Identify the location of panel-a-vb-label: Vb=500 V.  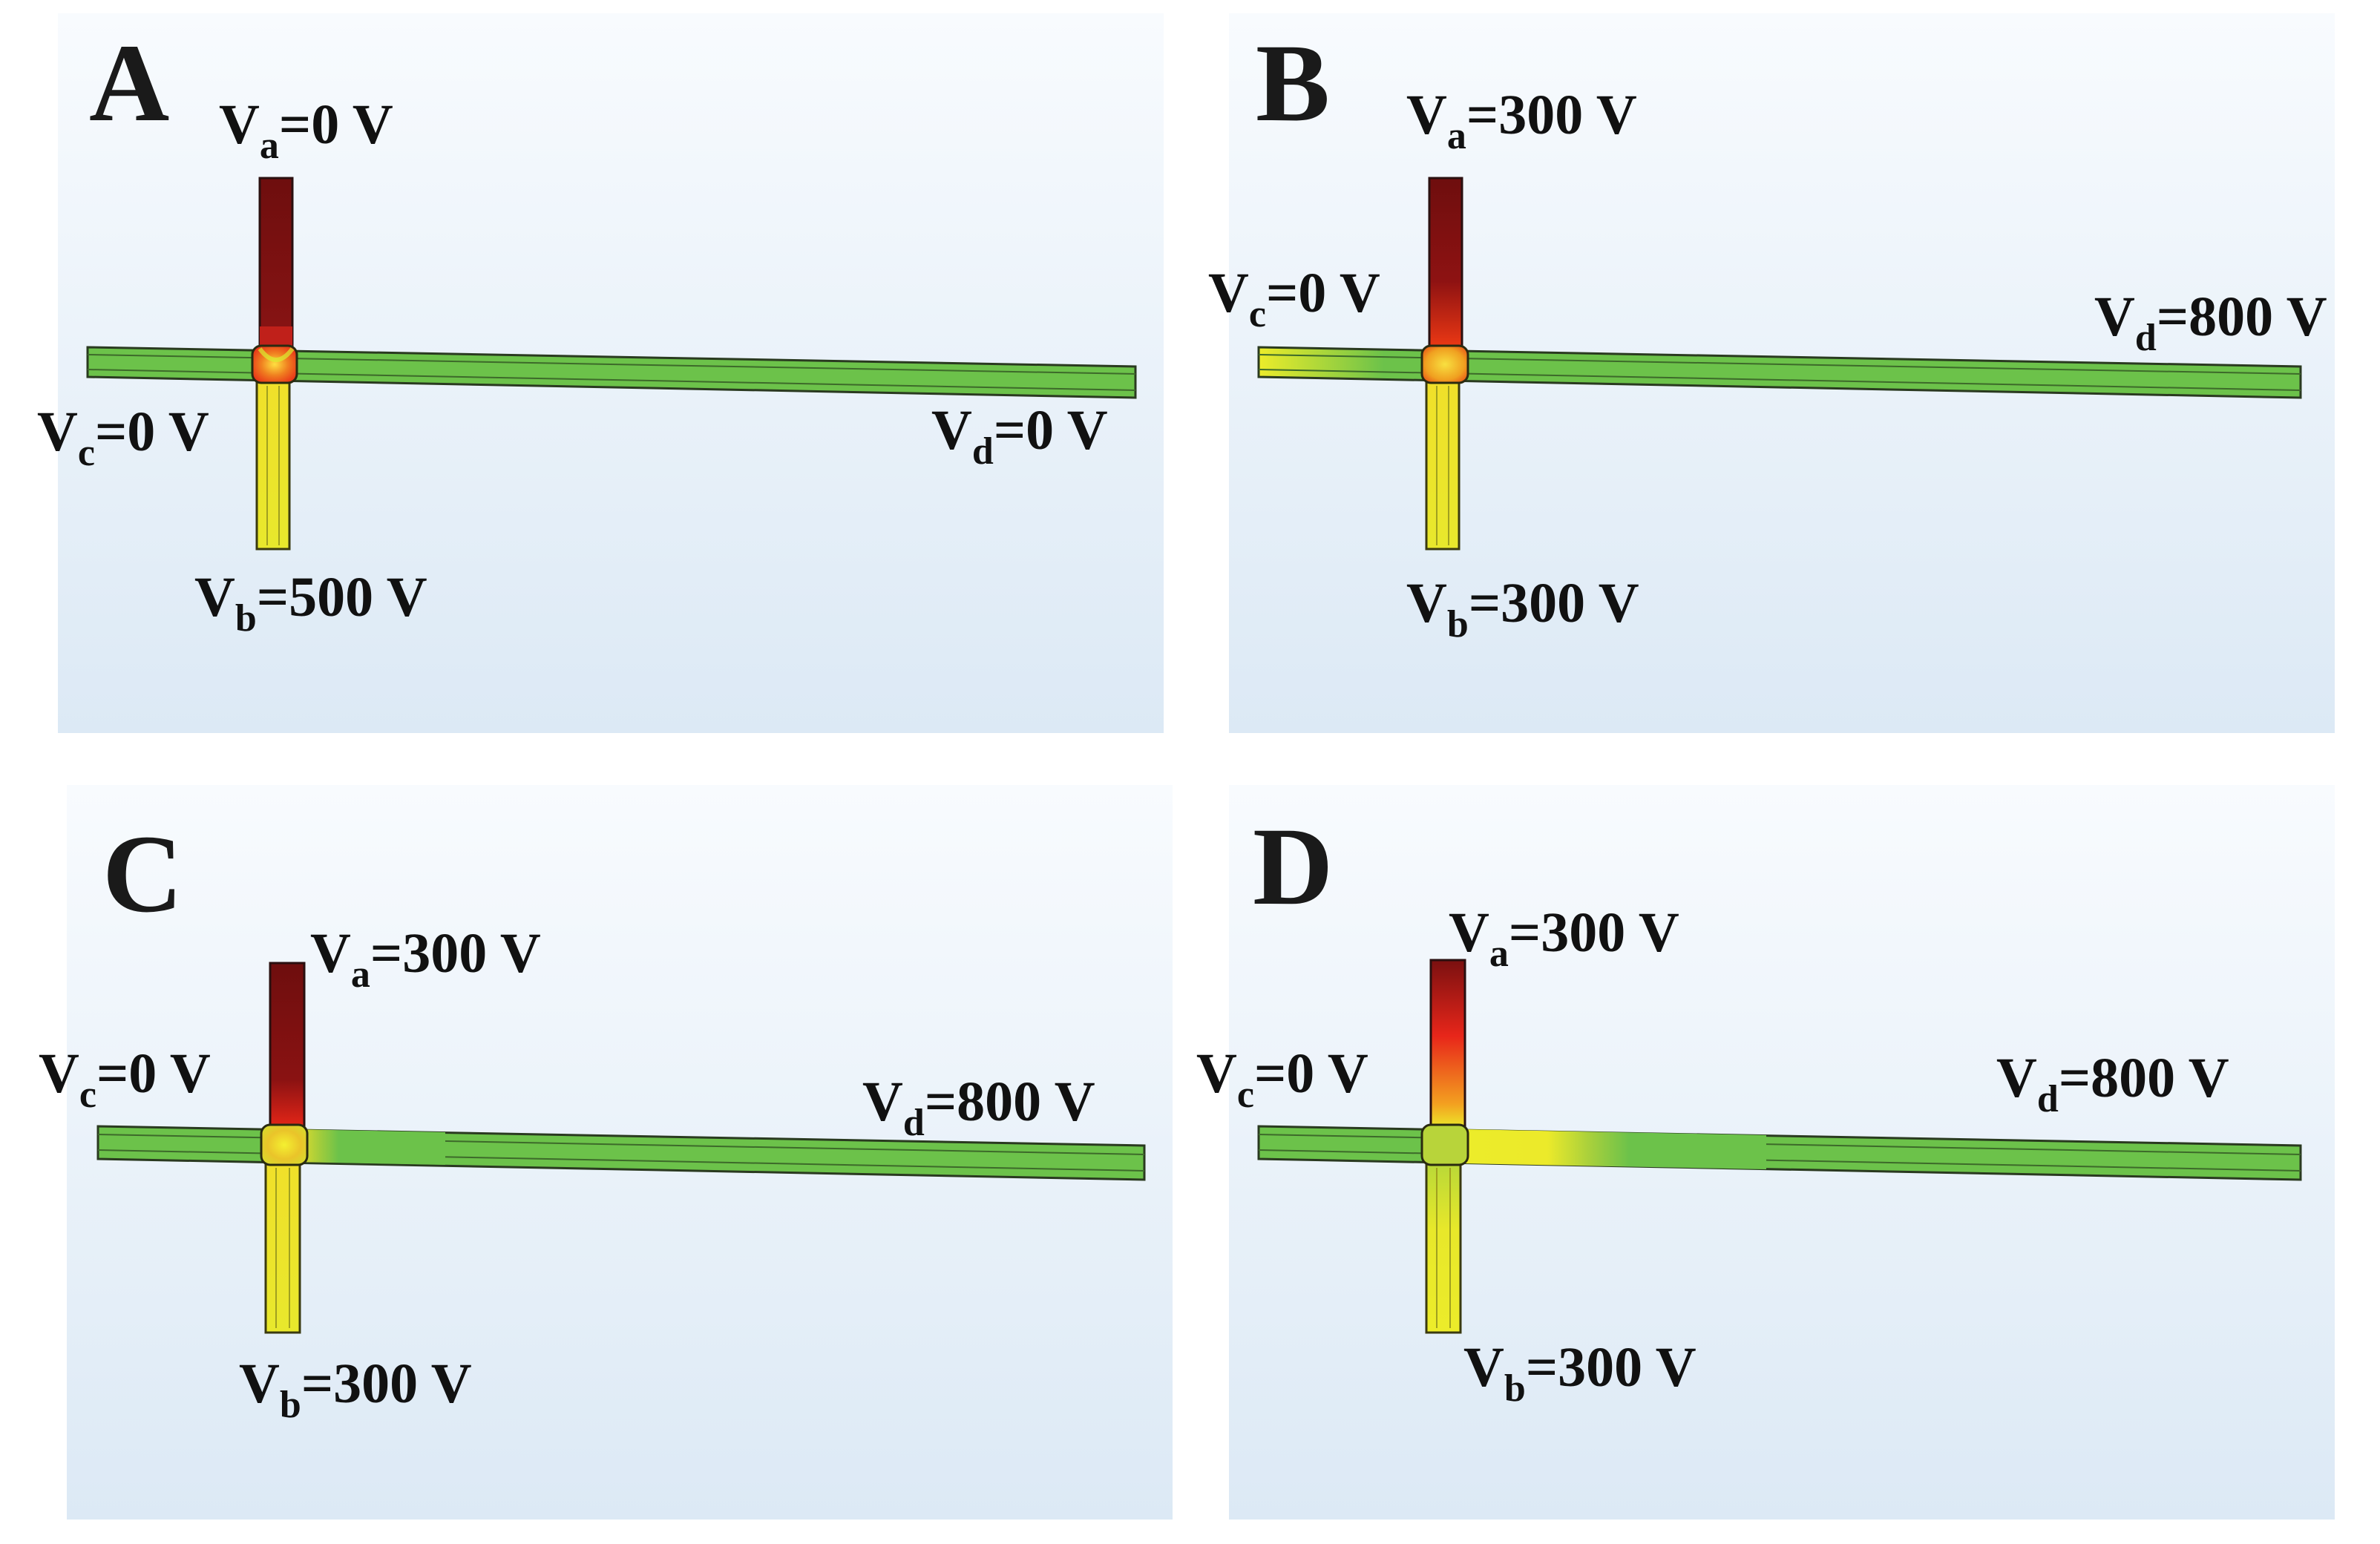
(310, 603).